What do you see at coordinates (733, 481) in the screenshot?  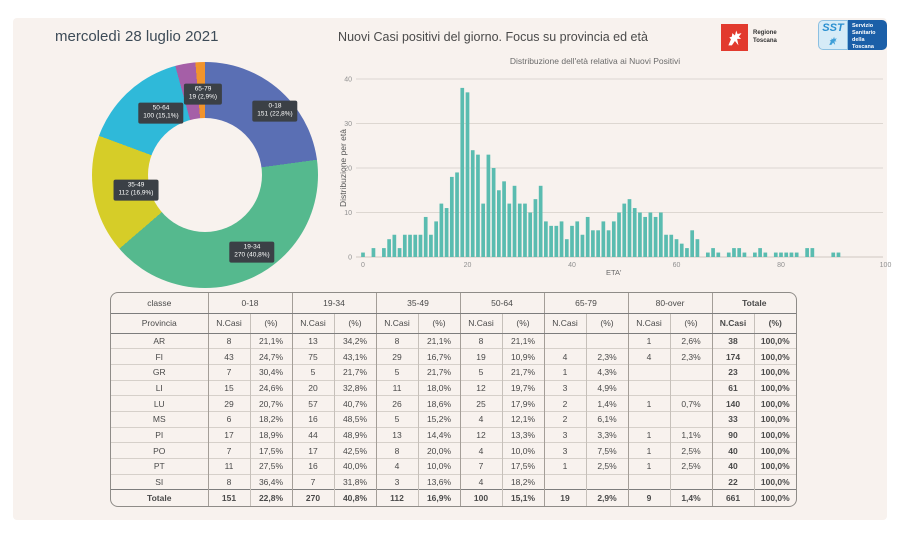 I see `value-cell: 22` at bounding box center [733, 481].